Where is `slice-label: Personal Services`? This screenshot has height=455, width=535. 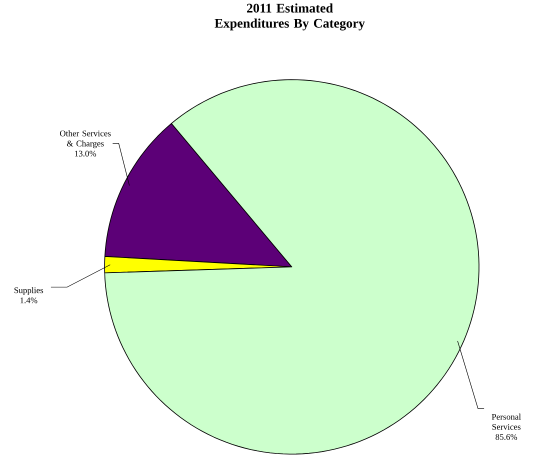
slice-label: Personal Services is located at coordinates (506, 422).